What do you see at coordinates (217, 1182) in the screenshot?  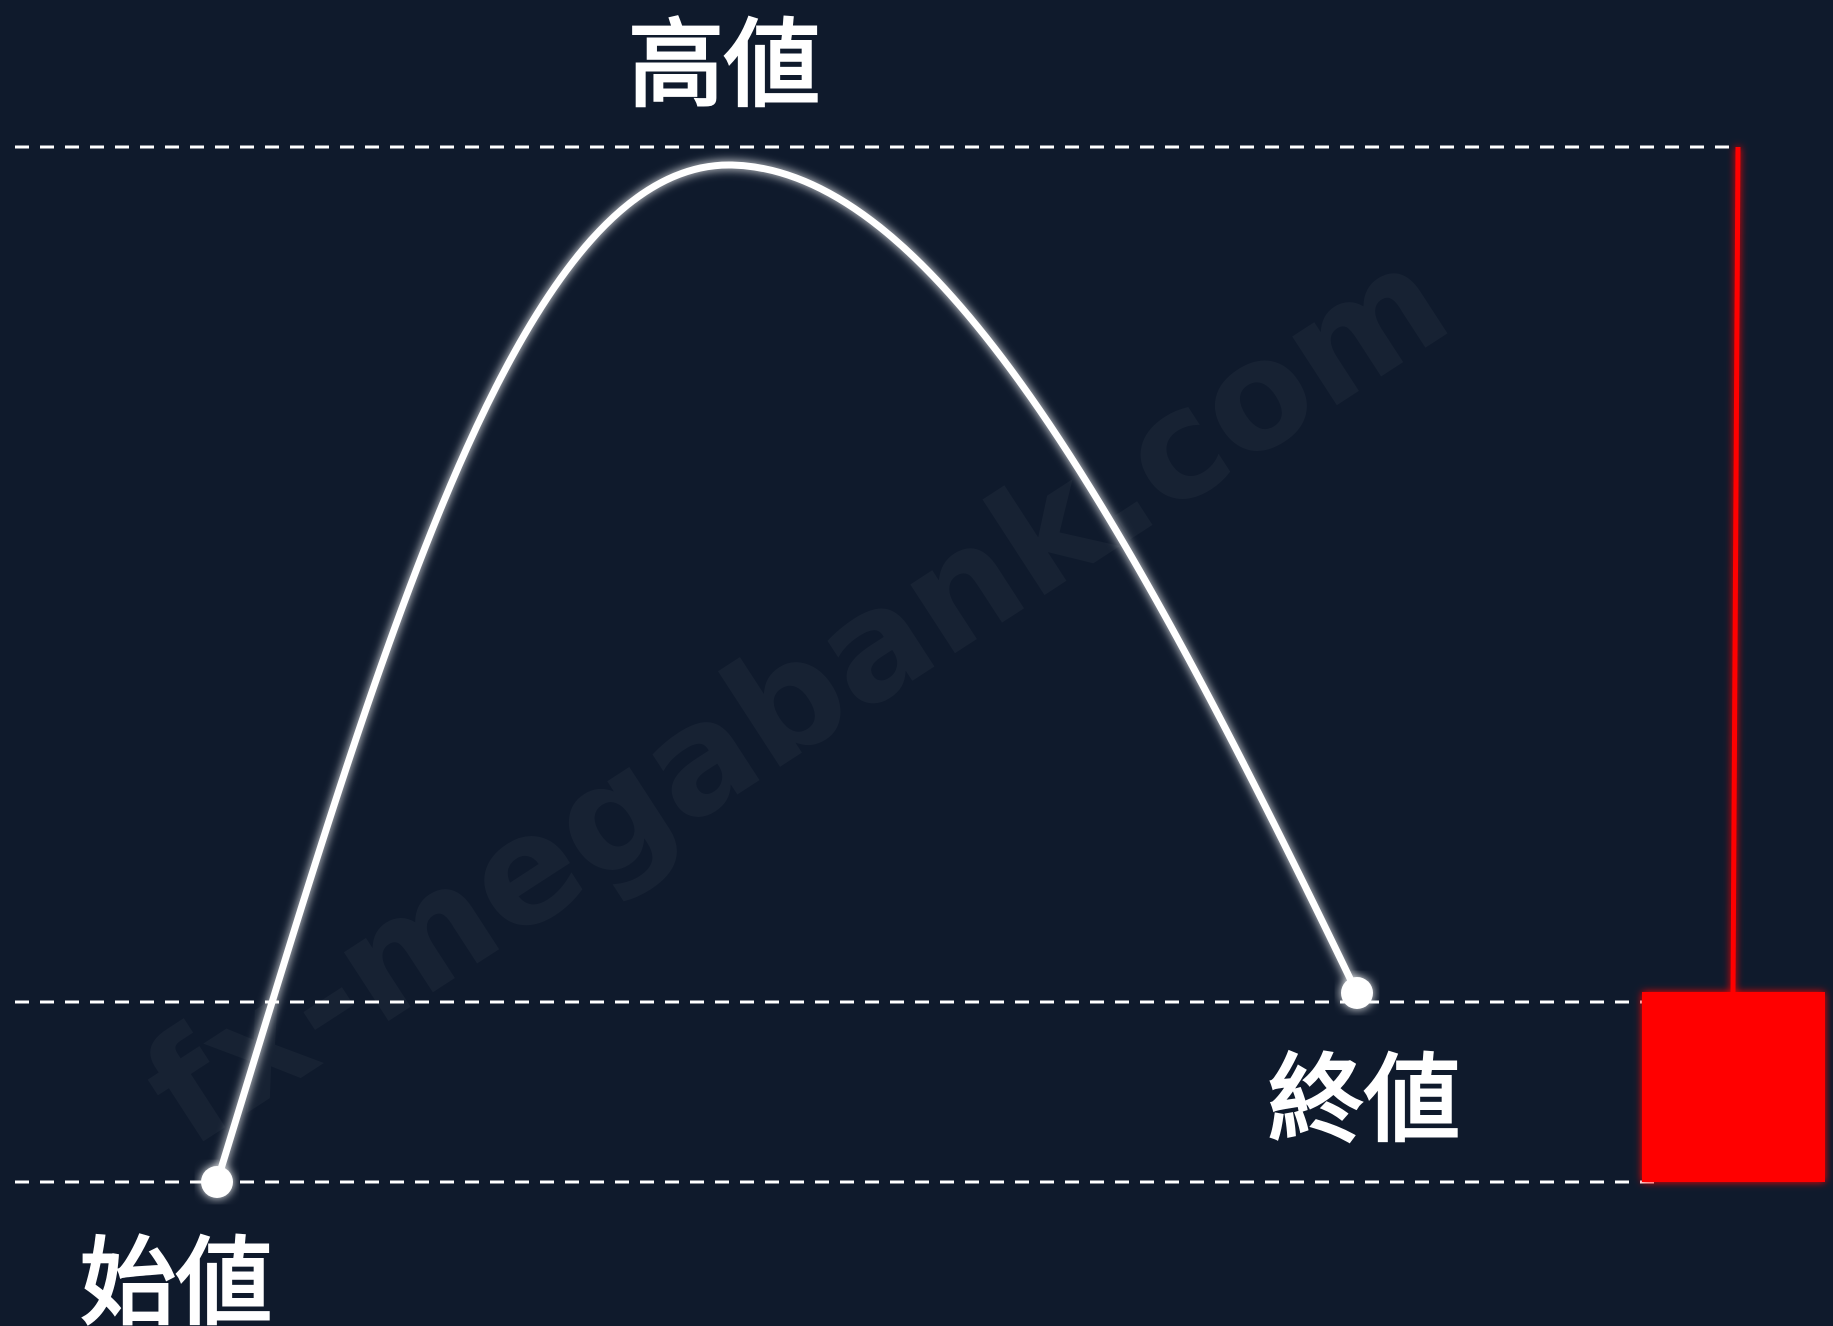 I see `open-point` at bounding box center [217, 1182].